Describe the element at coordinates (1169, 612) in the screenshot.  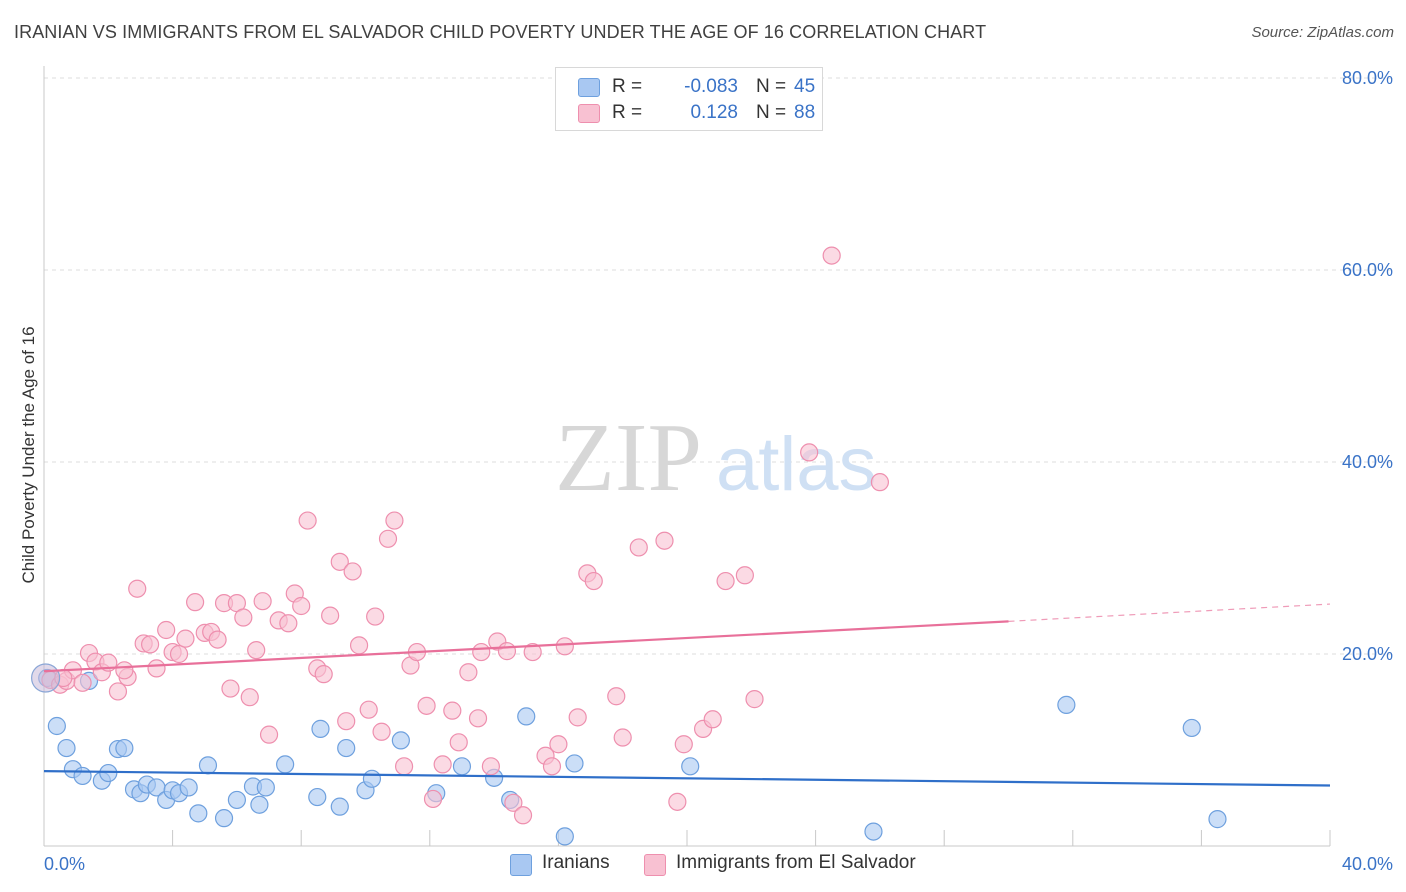
I see `trend-line-extension` at that location.